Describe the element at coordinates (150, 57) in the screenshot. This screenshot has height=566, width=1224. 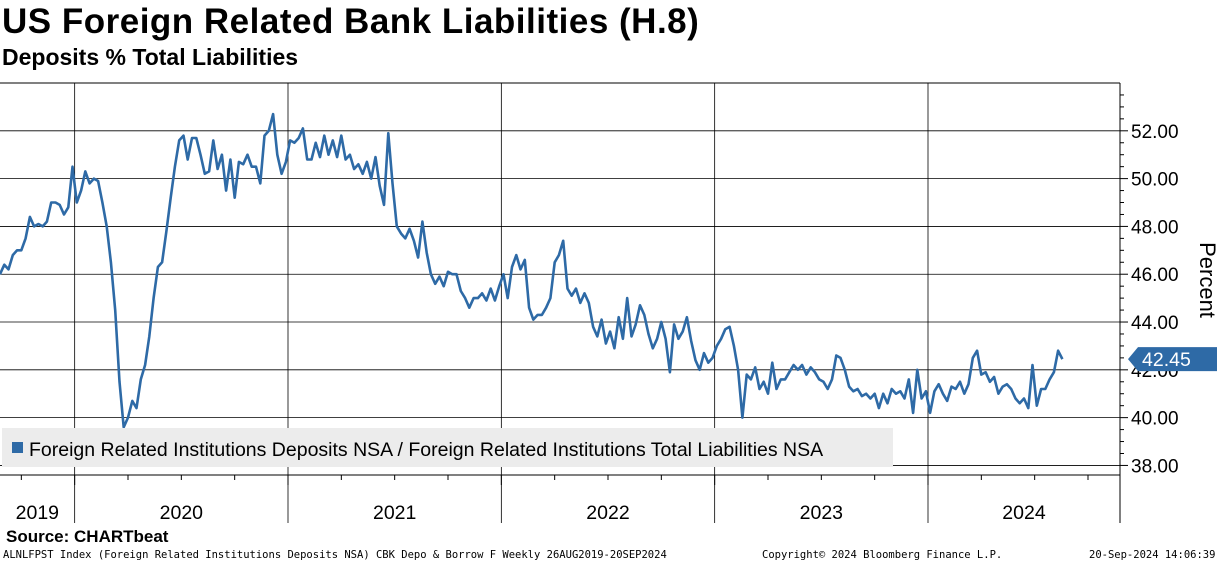
I see `chart-subtitle: Deposits % Total Liabilities` at that location.